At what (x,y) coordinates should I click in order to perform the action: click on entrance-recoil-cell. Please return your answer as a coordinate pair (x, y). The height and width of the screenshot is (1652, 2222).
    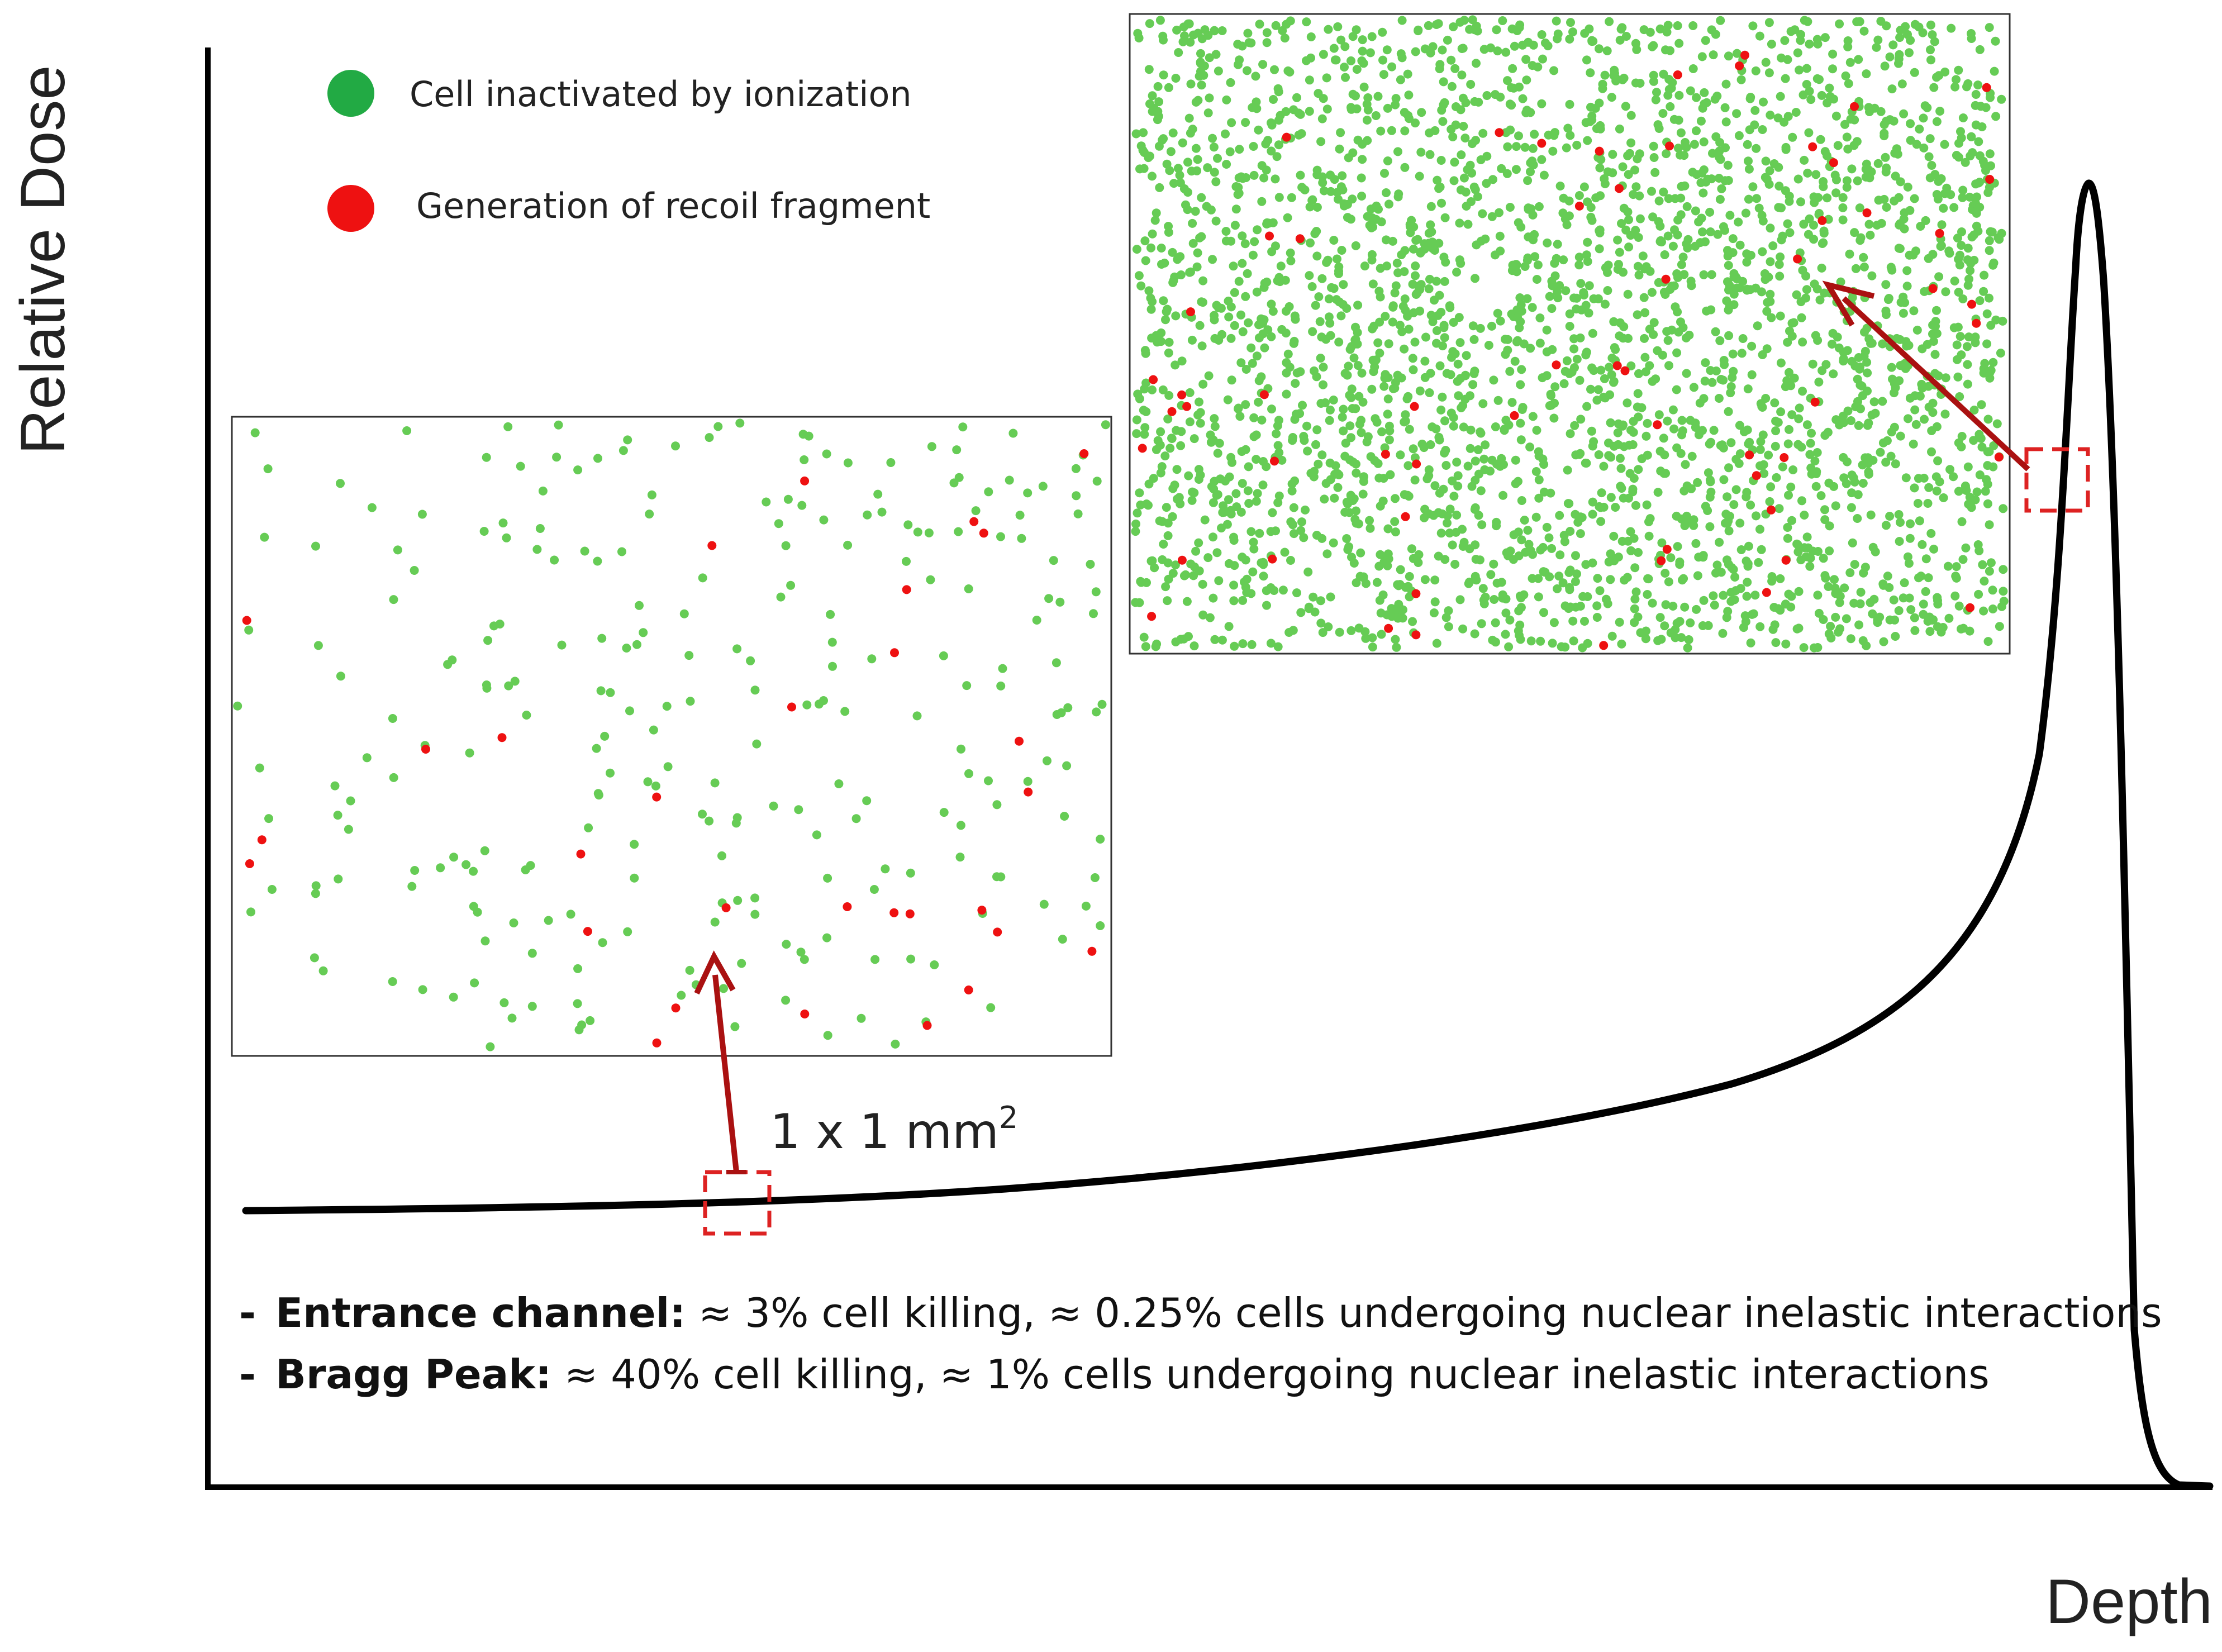
    Looking at the image, I should click on (982, 910).